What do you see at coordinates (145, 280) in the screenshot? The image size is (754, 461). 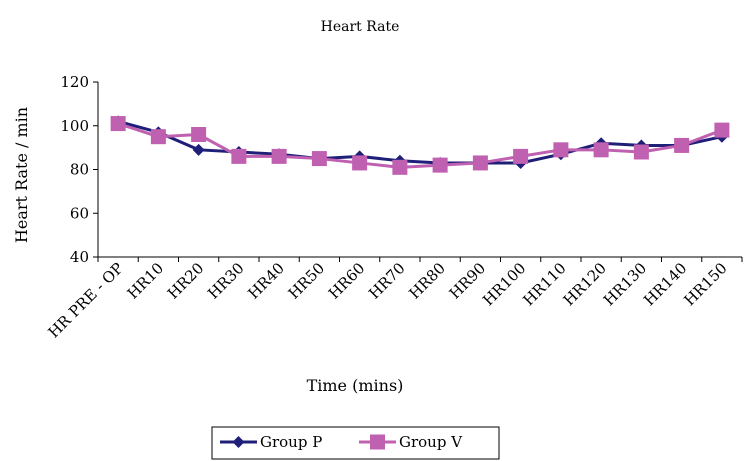 I see `x-tick-label: HR10` at bounding box center [145, 280].